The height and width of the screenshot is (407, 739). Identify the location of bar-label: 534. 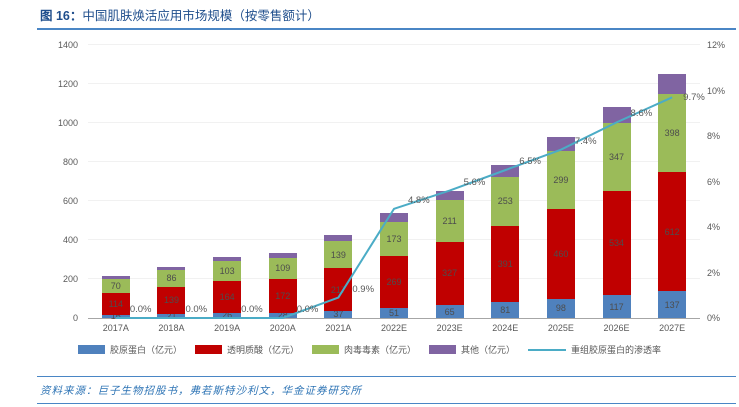
(617, 243).